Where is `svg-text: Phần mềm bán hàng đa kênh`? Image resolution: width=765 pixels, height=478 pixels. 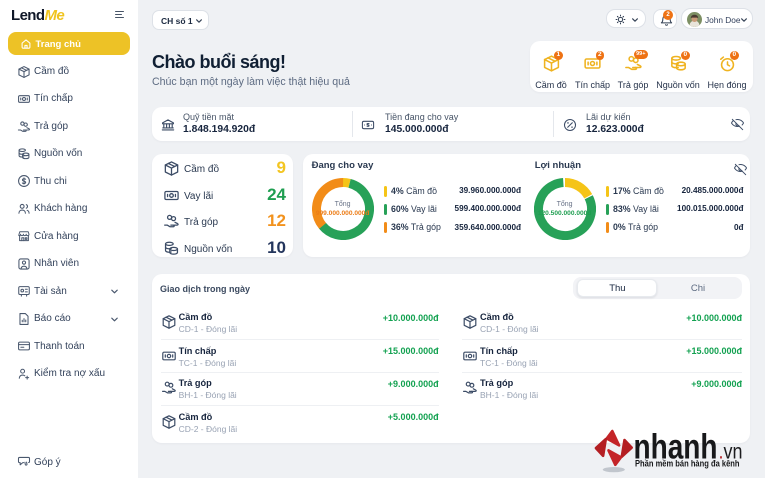 svg-text: Phần mềm bán hàng đa kênh is located at coordinates (687, 464).